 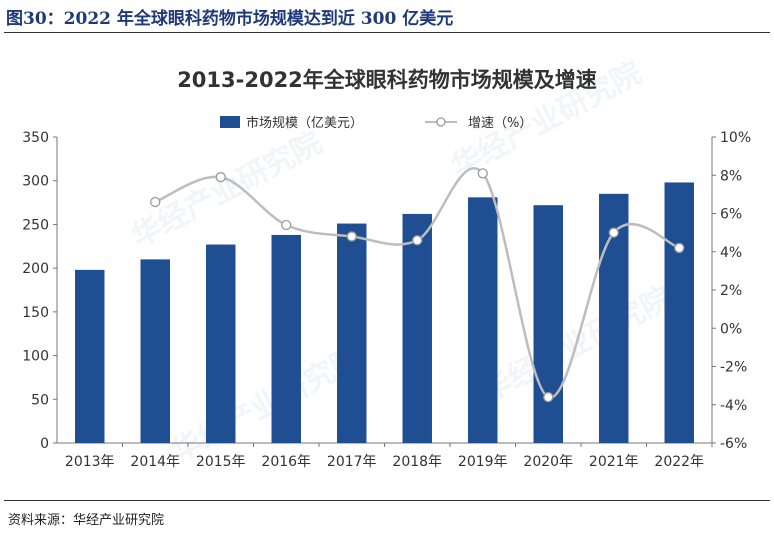 I want to click on right-tick-label: 2%, so click(x=731, y=291).